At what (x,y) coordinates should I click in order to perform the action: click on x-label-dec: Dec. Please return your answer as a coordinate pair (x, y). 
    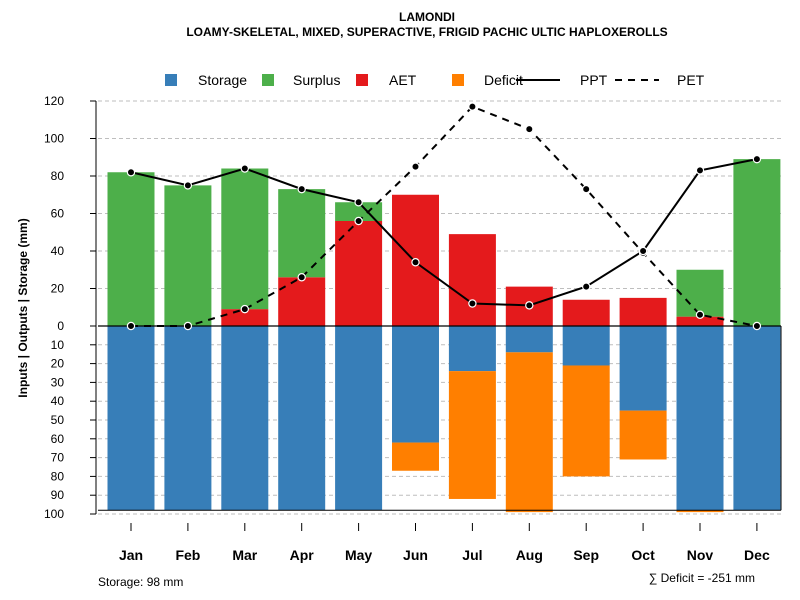
    Looking at the image, I should click on (757, 555).